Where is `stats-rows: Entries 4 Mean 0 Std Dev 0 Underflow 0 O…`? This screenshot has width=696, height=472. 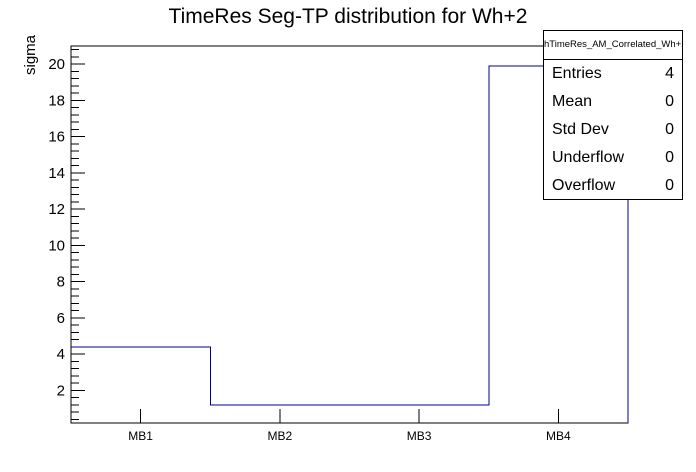 stats-rows: Entries 4 Mean 0 Std Dev 0 Underflow 0 O… is located at coordinates (613, 130).